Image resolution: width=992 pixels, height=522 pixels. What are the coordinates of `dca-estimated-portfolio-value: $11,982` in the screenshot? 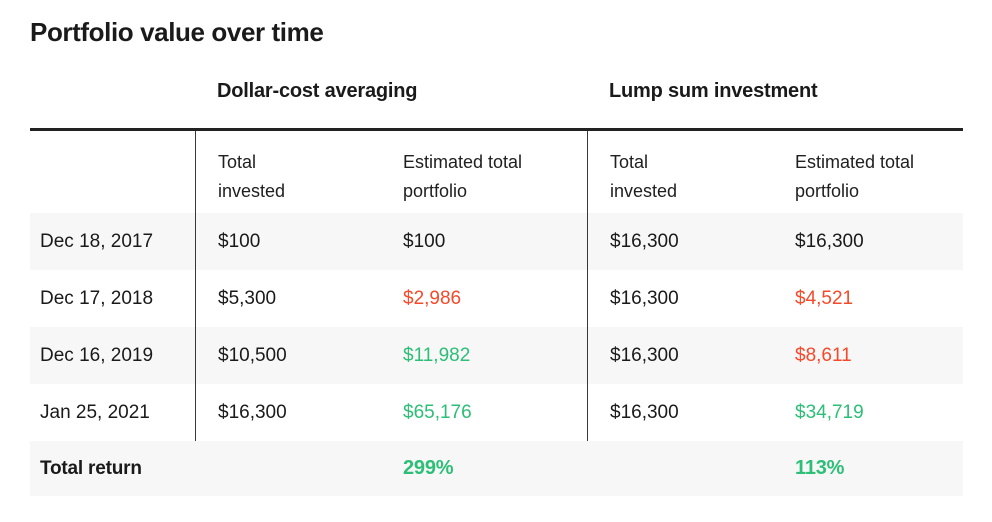 It's located at (437, 355).